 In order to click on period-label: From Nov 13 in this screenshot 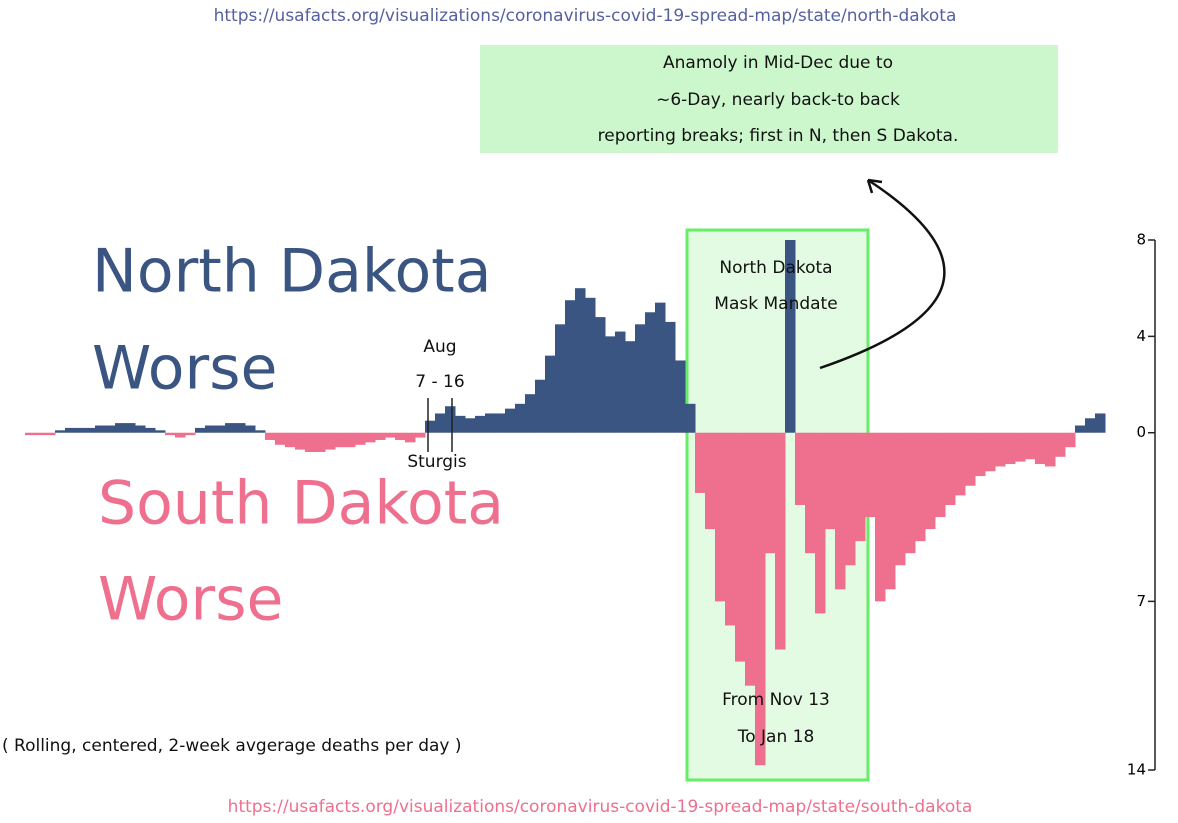, I will do `click(776, 700)`.